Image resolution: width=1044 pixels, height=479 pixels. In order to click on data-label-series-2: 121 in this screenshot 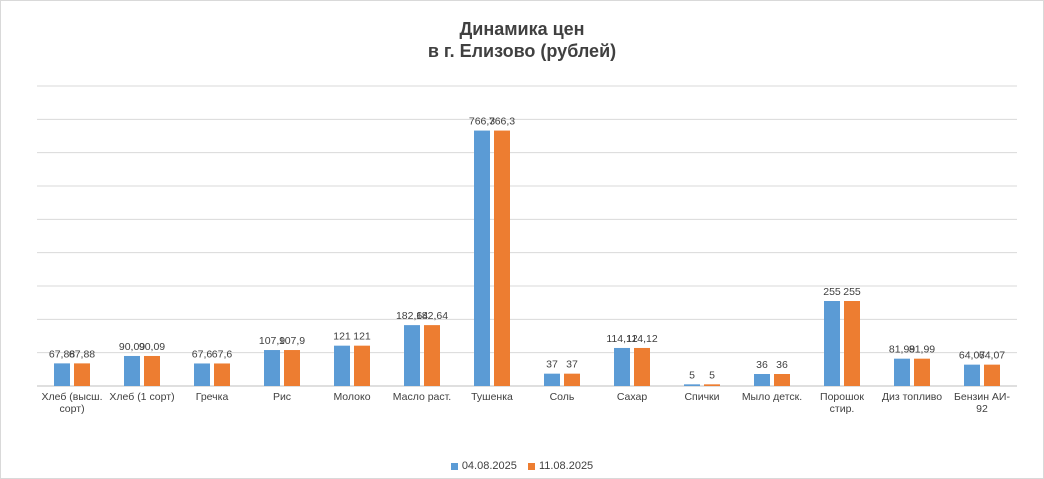, I will do `click(362, 337)`.